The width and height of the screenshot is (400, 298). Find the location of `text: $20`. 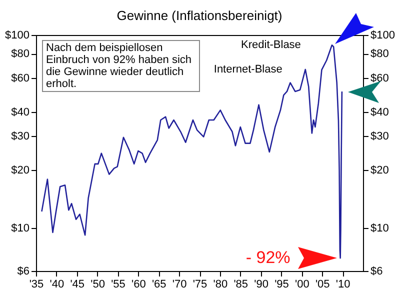

text: $20 is located at coordinates (20, 170).